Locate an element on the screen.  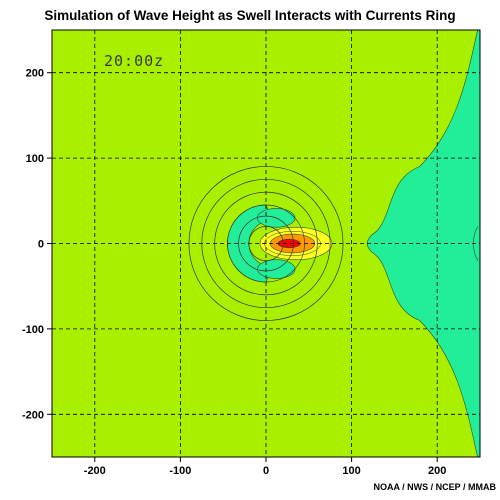
current-ring-circle is located at coordinates (266, 243).